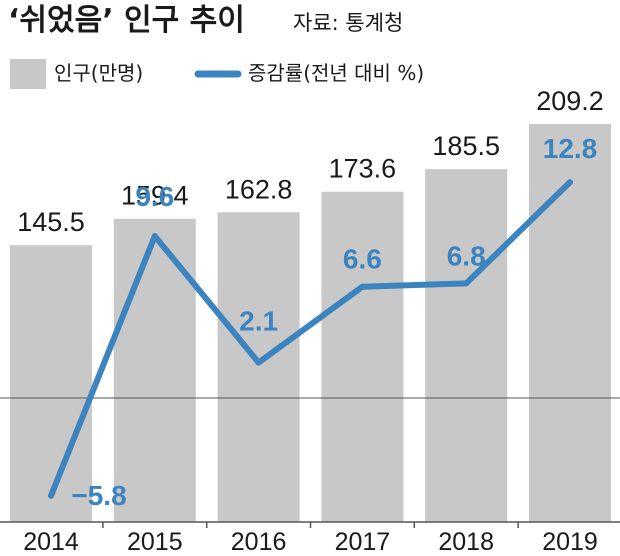  Describe the element at coordinates (258, 362) in the screenshot. I see `rate-point-2016` at that location.